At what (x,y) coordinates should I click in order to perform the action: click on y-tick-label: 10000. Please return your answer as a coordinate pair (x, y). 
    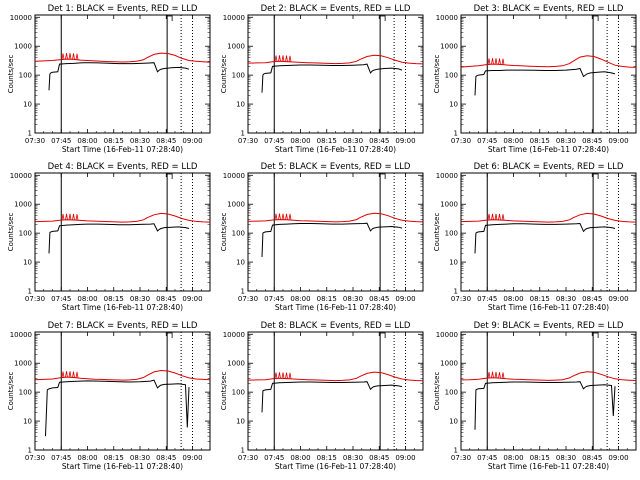
    Looking at the image, I should click on (234, 18).